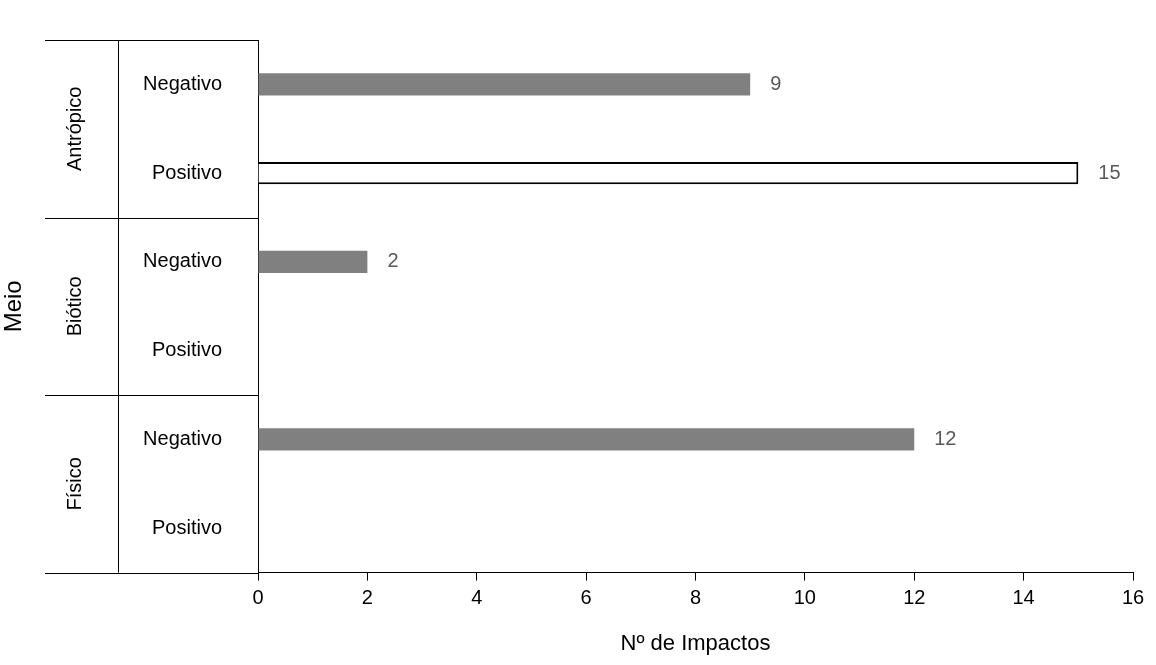  Describe the element at coordinates (804, 597) in the screenshot. I see `x-tick-label: 10` at that location.